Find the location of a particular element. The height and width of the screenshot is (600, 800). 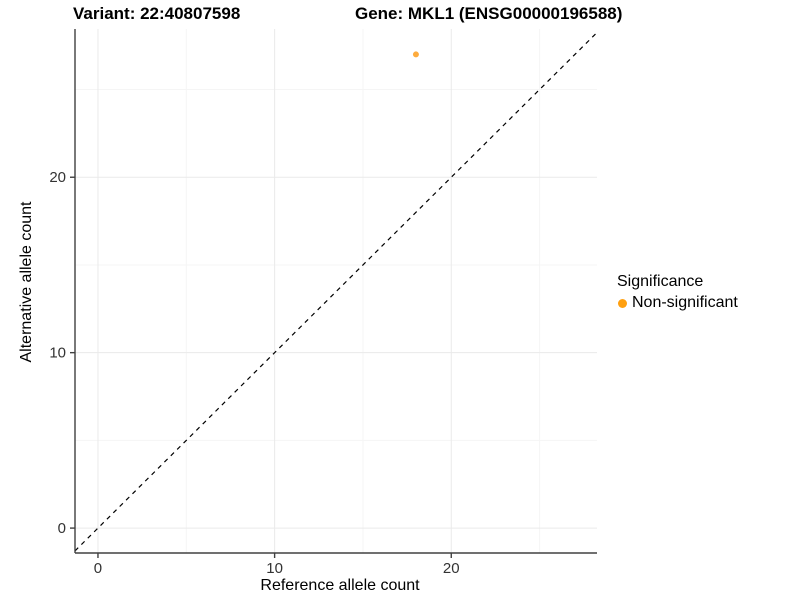

x-tick-label: 20 is located at coordinates (451, 568).